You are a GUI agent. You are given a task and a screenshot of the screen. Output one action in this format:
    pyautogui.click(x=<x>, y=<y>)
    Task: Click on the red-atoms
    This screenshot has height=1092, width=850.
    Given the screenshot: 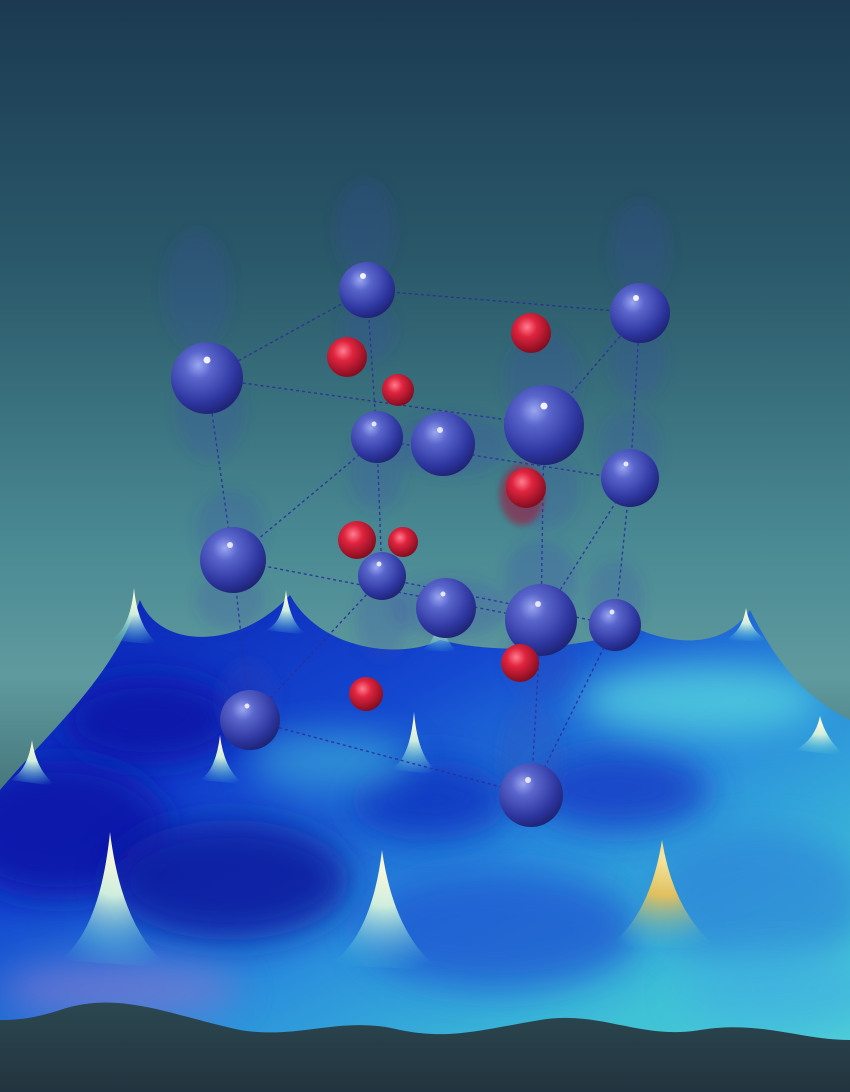 What is the action you would take?
    pyautogui.click(x=439, y=512)
    